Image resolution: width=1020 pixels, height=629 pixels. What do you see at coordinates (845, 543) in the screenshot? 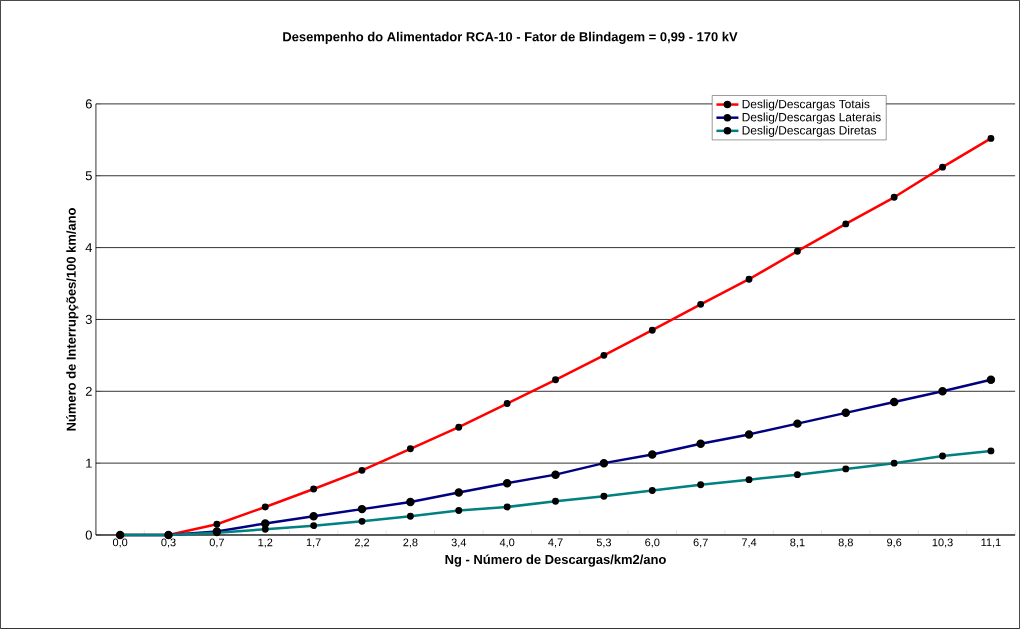
I see `x-tick-label: 8,8` at bounding box center [845, 543].